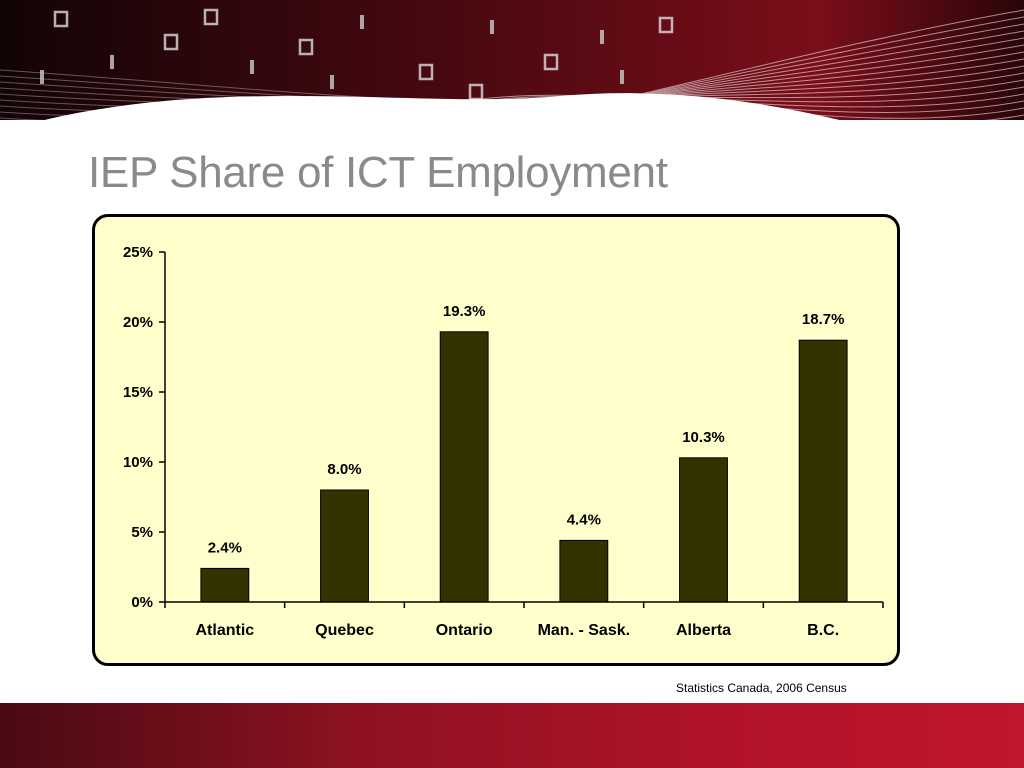 Image resolution: width=1024 pixels, height=768 pixels. What do you see at coordinates (584, 630) in the screenshot?
I see `x-category-label: Man. - Sask.` at bounding box center [584, 630].